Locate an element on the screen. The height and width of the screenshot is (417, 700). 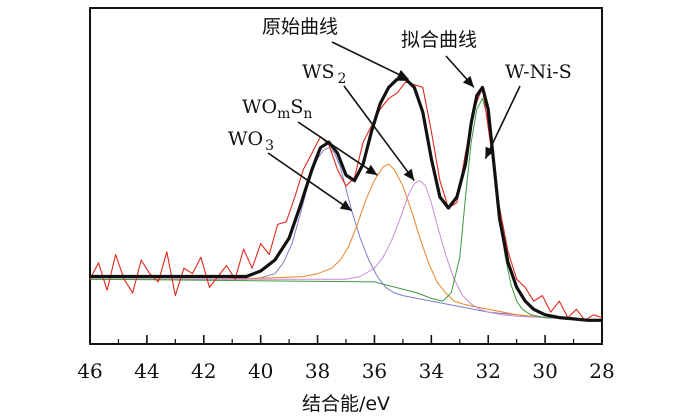
label-womsn-wo: WO is located at coordinates (259, 107).